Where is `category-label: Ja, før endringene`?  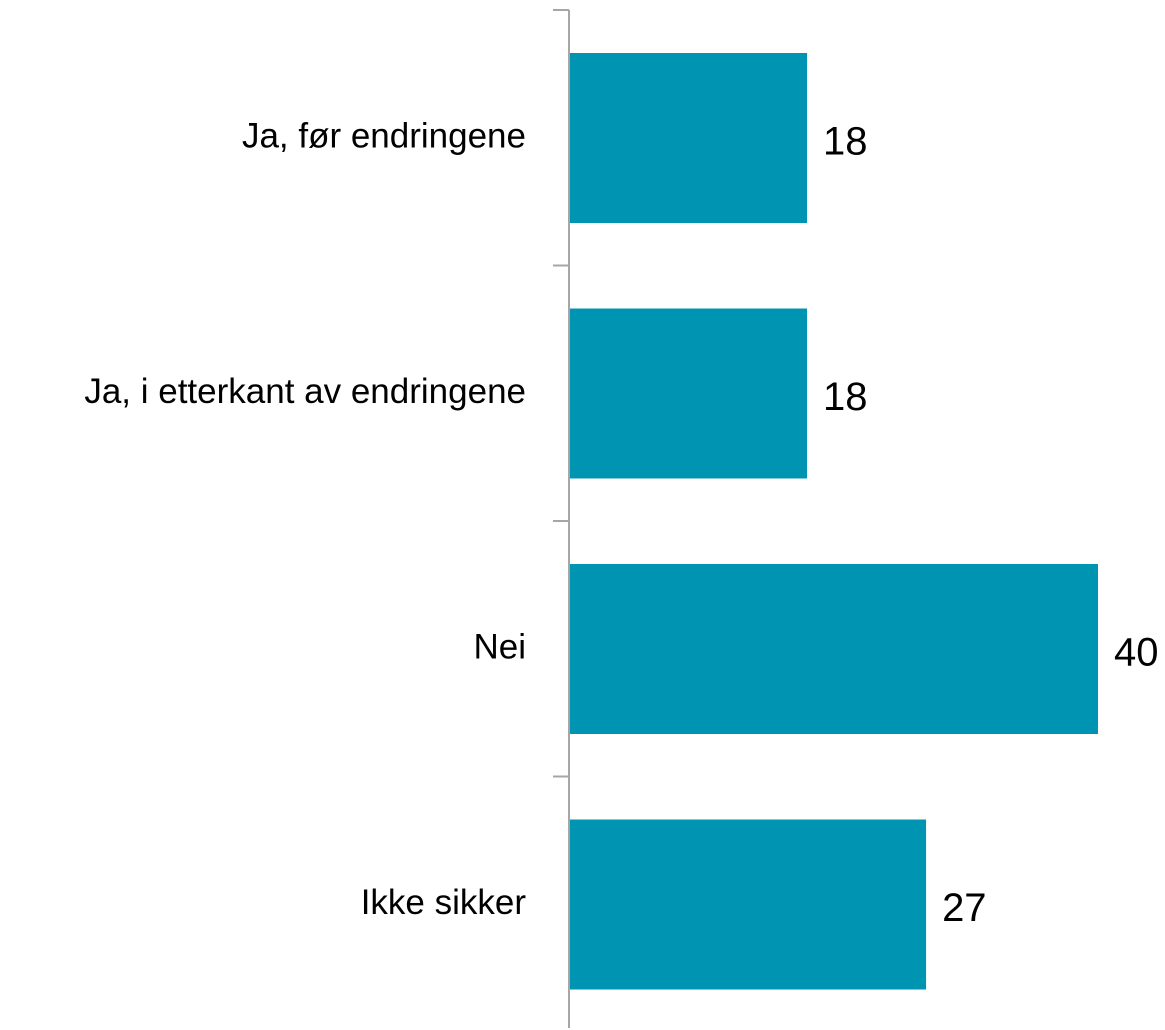
category-label: Ja, før endringene is located at coordinates (384, 135).